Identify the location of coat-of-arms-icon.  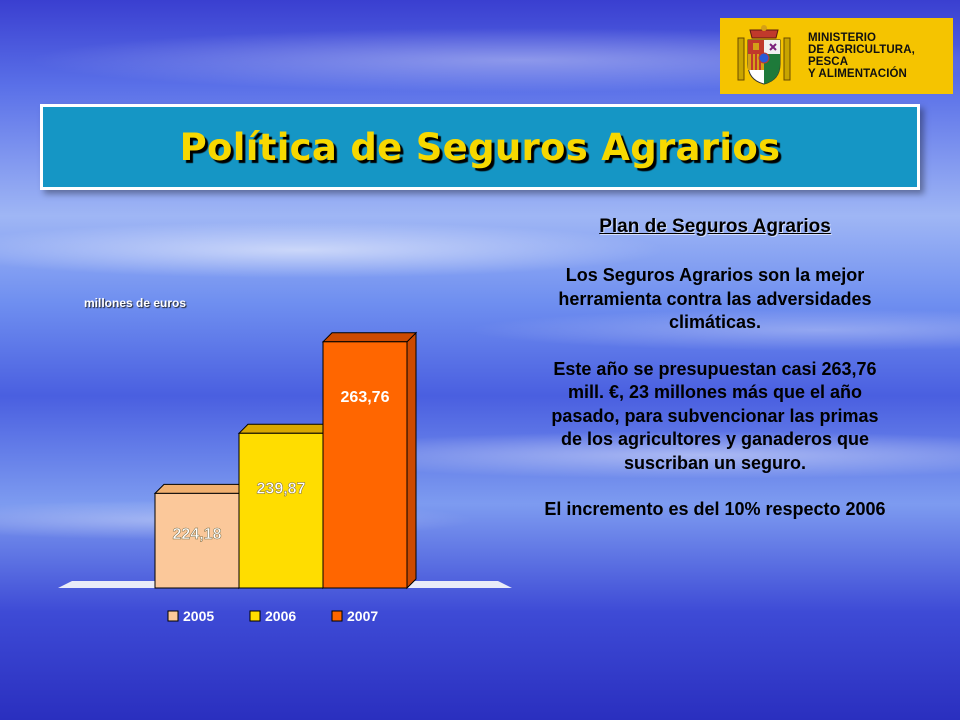
(764, 55).